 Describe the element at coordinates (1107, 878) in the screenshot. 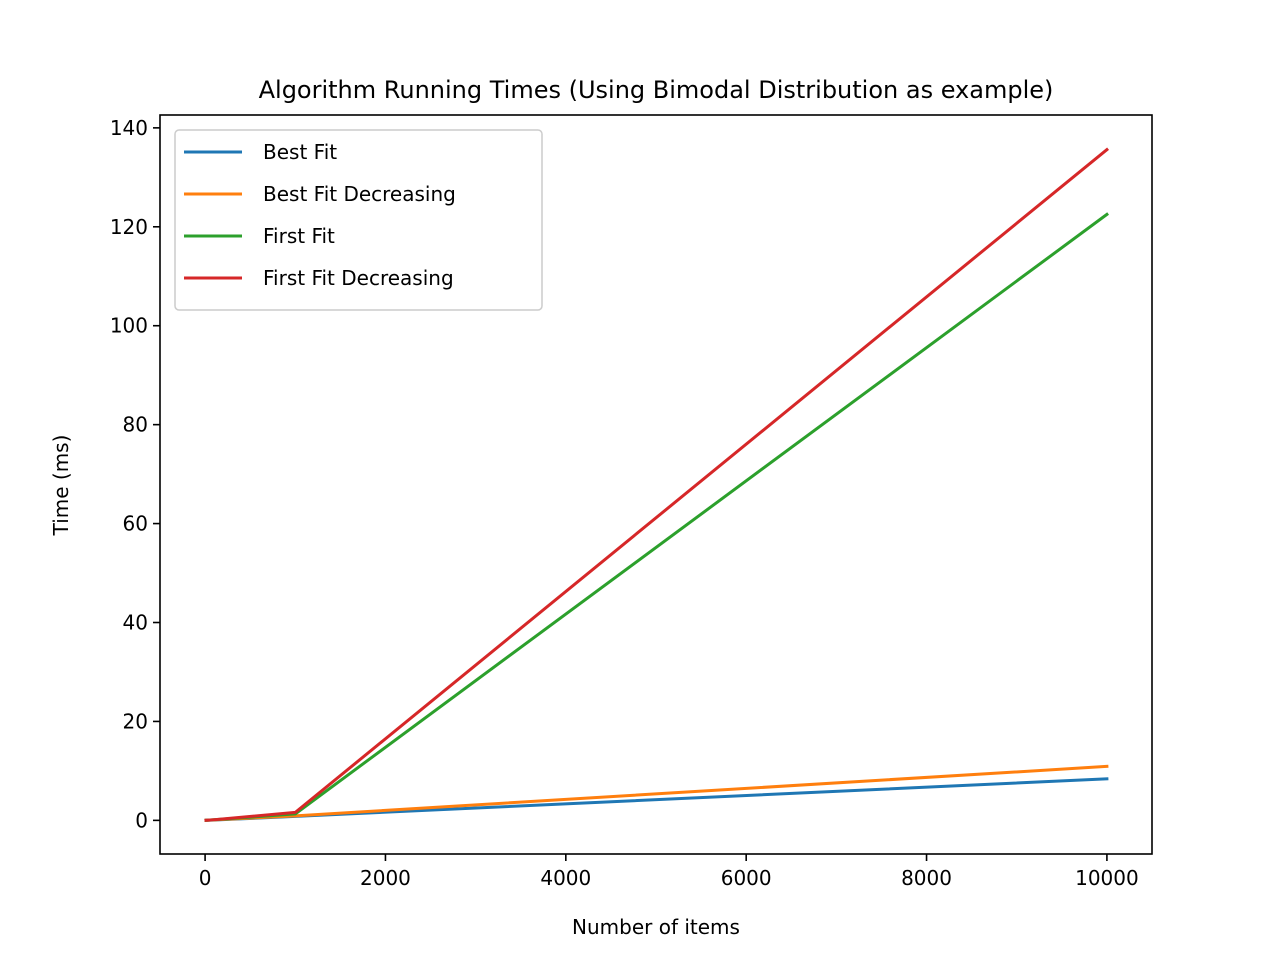

I see `x-tick-label: 10000` at that location.